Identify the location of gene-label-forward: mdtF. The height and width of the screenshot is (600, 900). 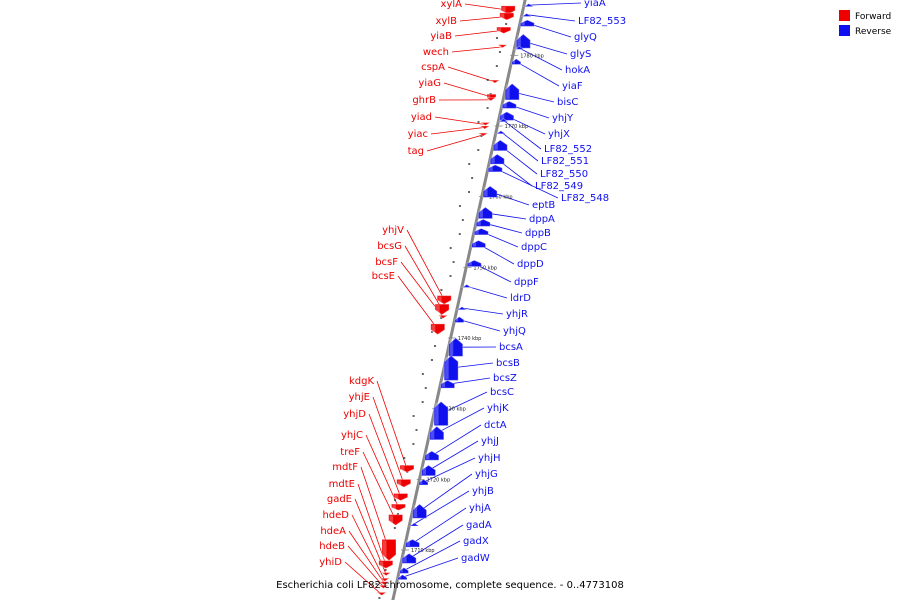
(345, 467).